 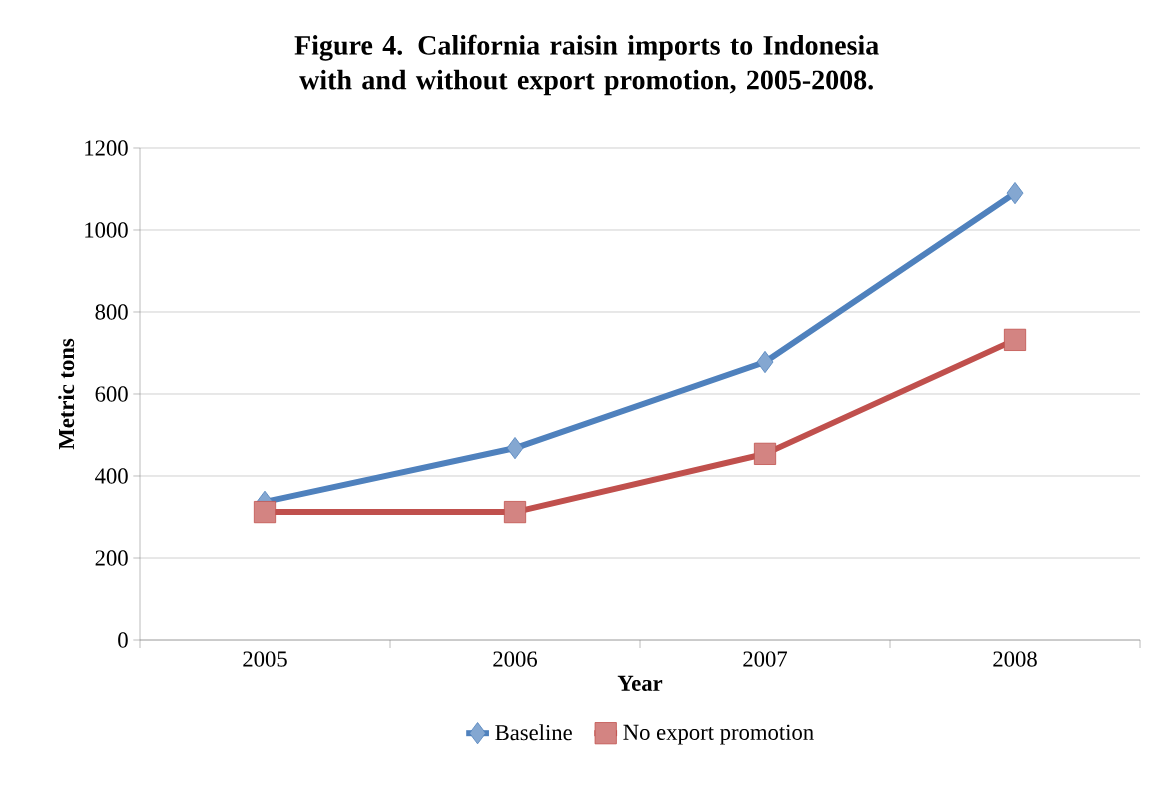 I want to click on y-tick-label: 800, so click(x=111, y=312).